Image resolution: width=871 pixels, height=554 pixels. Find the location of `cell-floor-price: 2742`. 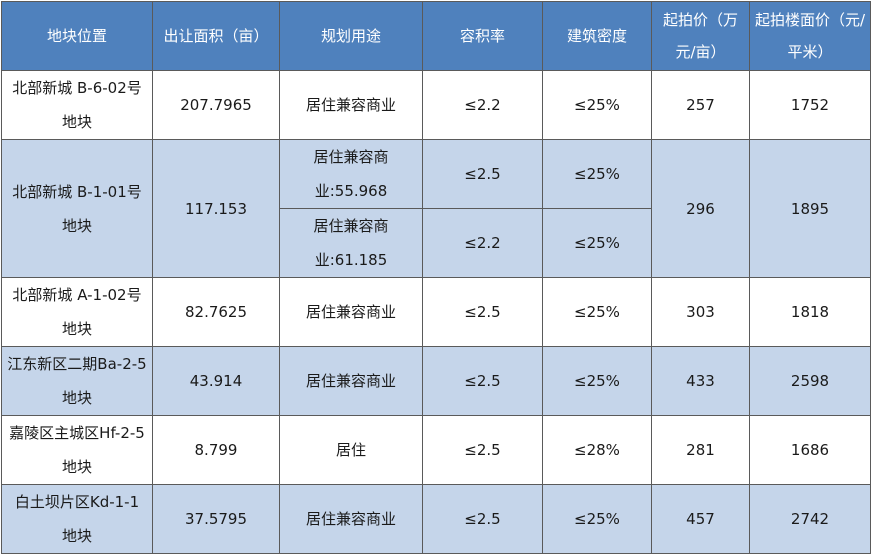

cell-floor-price: 2742 is located at coordinates (810, 519).